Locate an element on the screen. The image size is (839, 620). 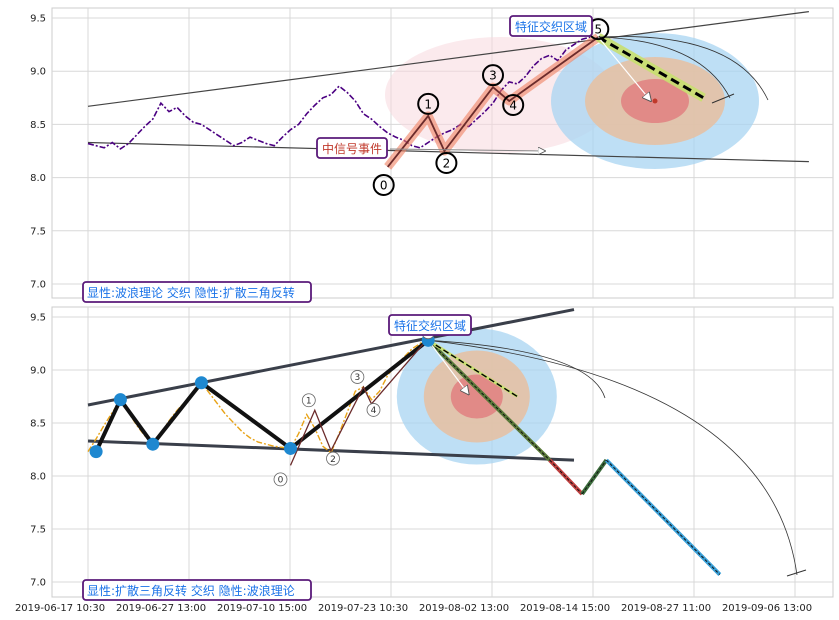
projection-short-band is located at coordinates (473, 368).